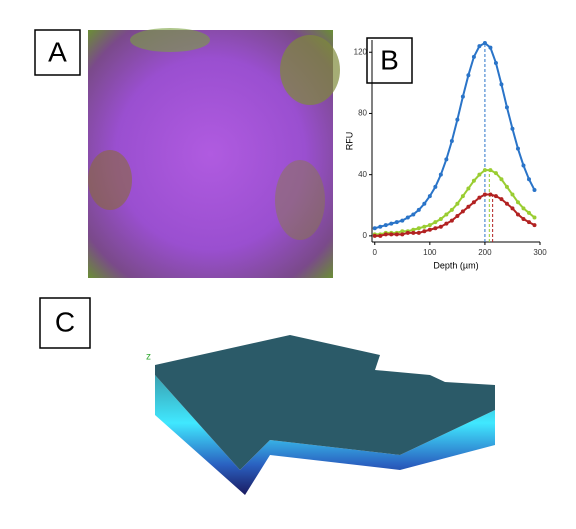 The image size is (576, 529). I want to click on panel-label: C, so click(65, 321).